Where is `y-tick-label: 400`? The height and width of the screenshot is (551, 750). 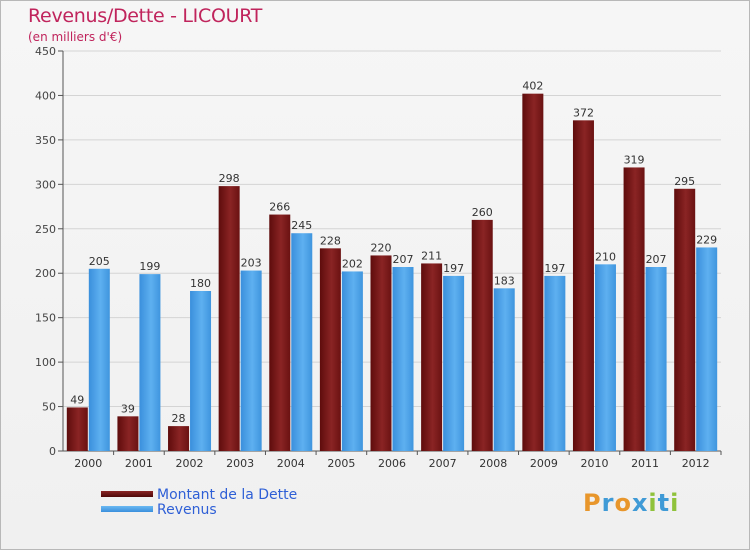 y-tick-label: 400 is located at coordinates (45, 95).